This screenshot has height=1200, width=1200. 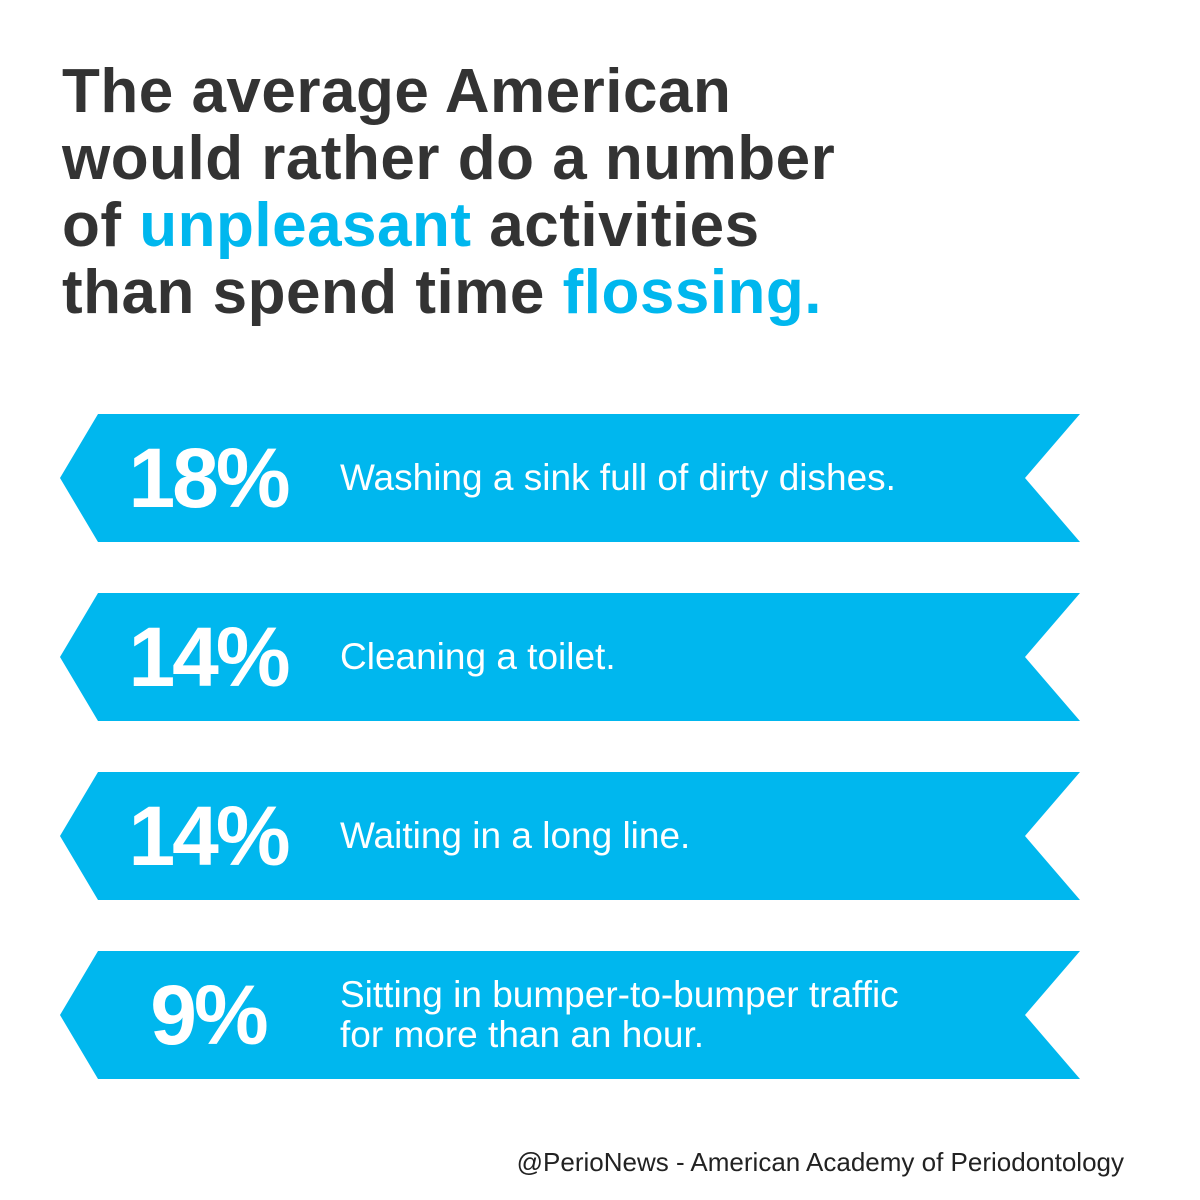 I want to click on stat-banner-2: 14% Cleaning a toilet., so click(x=570, y=657).